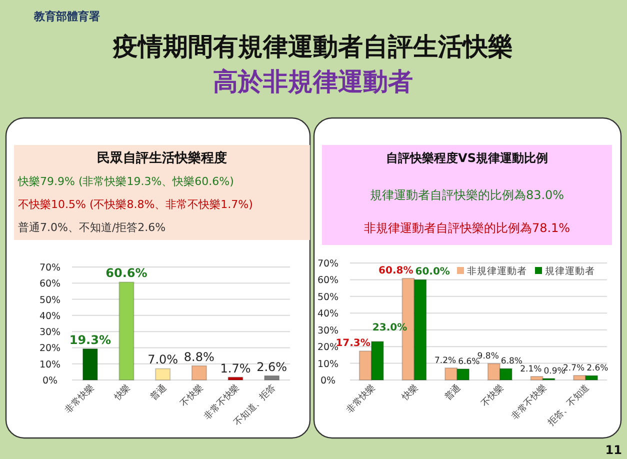 The image size is (627, 459). What do you see at coordinates (235, 368) in the screenshot?
I see `data-label: 1.7%` at bounding box center [235, 368].